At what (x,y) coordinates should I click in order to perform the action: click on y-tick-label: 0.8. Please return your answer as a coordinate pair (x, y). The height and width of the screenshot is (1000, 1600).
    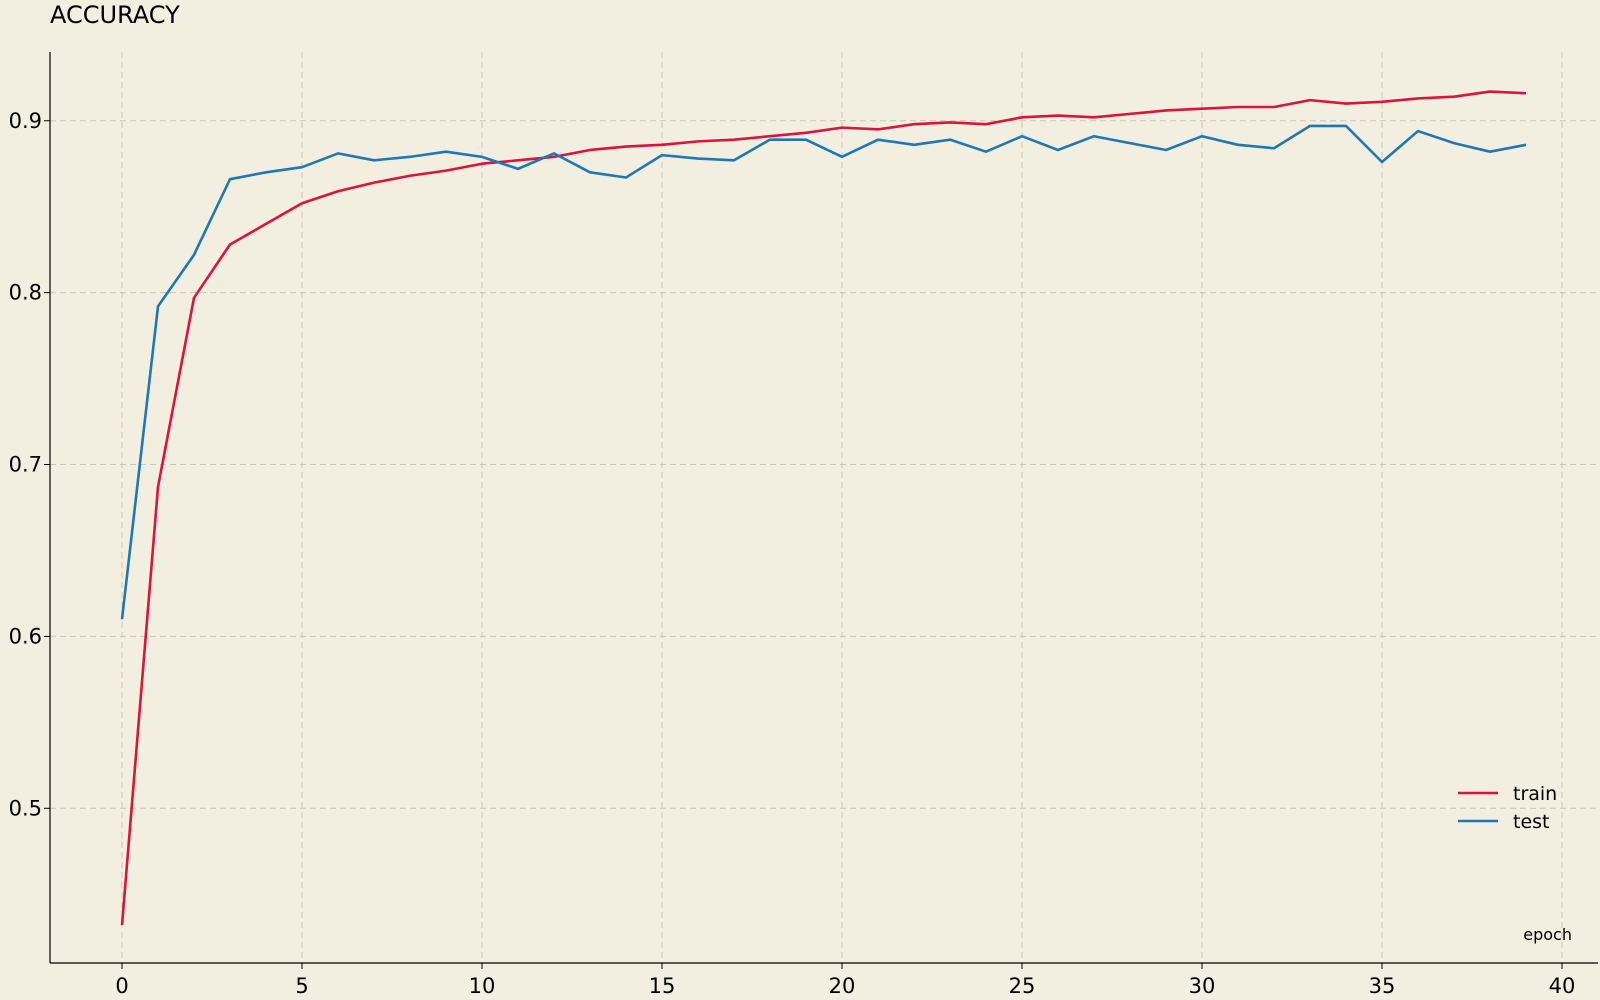
    Looking at the image, I should click on (25, 293).